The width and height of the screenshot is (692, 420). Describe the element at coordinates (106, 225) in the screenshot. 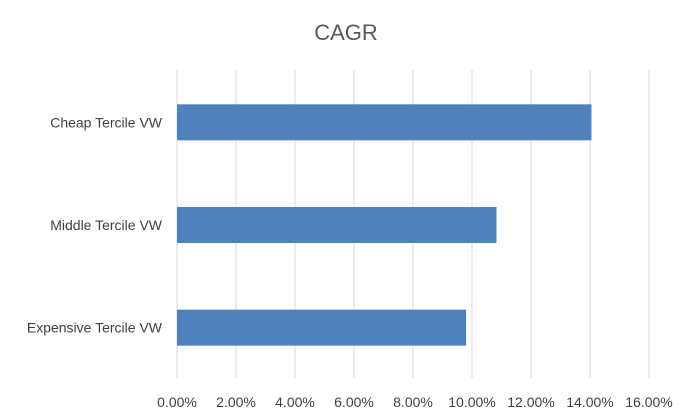

I see `category-label: Middle Tercile VW` at that location.